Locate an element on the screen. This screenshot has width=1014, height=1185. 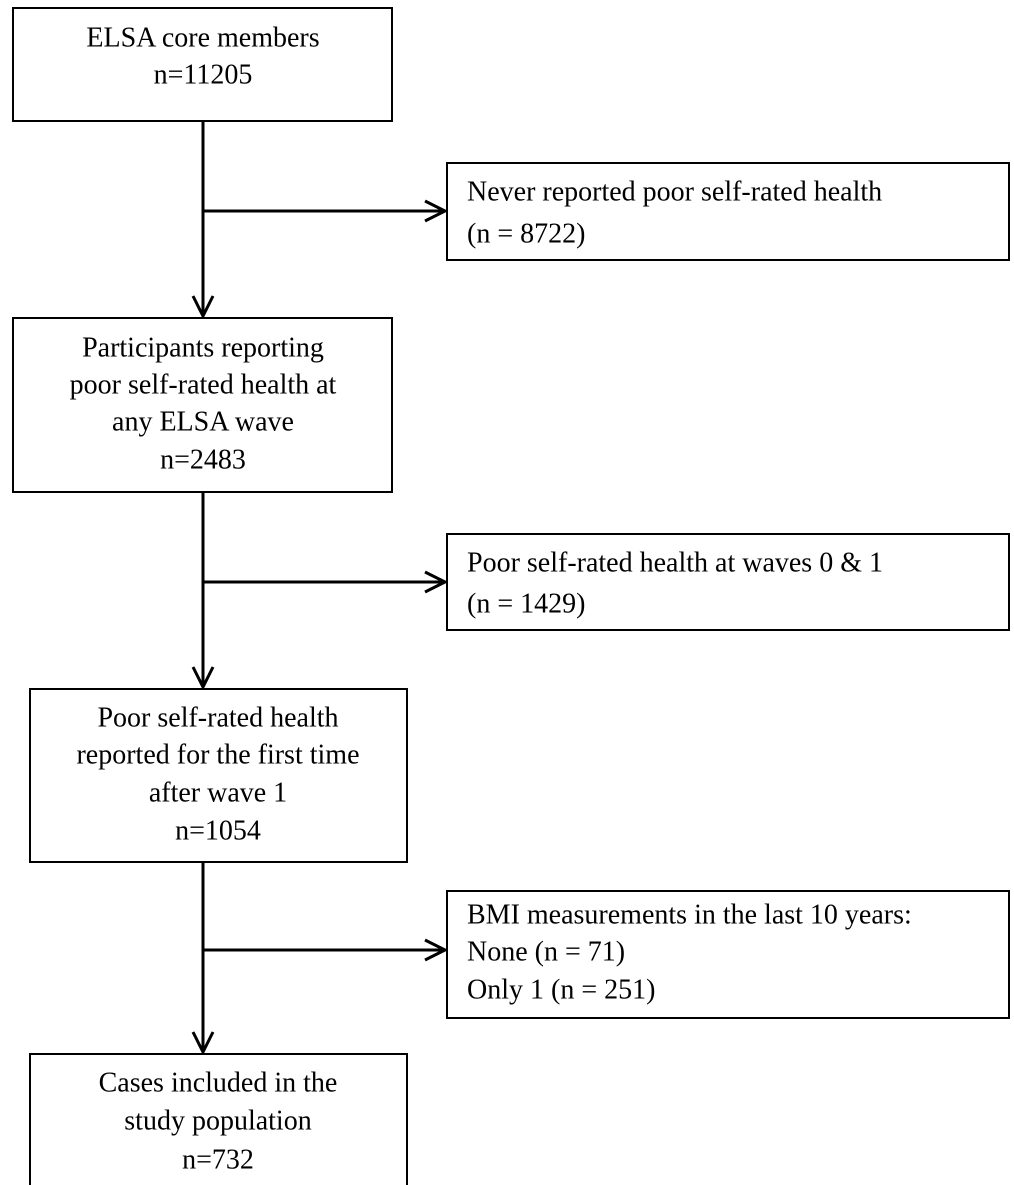
box-text: reported for the first time is located at coordinates (217, 754).